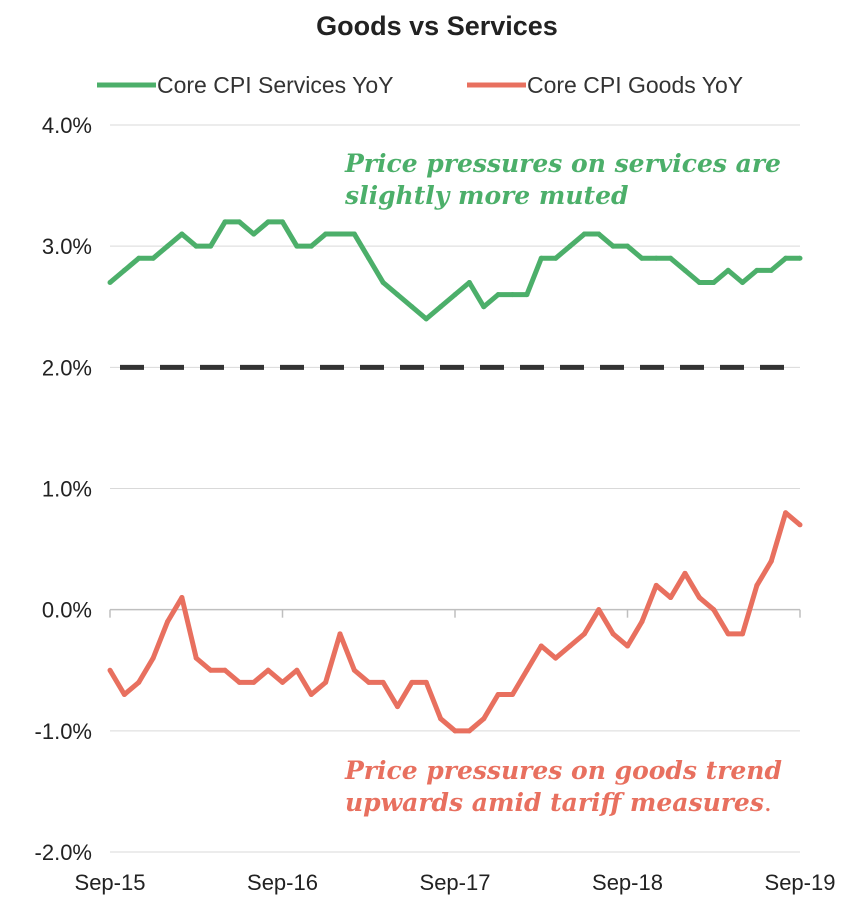 This screenshot has height=898, width=856. What do you see at coordinates (420, 85) in the screenshot?
I see `legend: Core CPI Services YoY Core CPI Goods YoY` at bounding box center [420, 85].